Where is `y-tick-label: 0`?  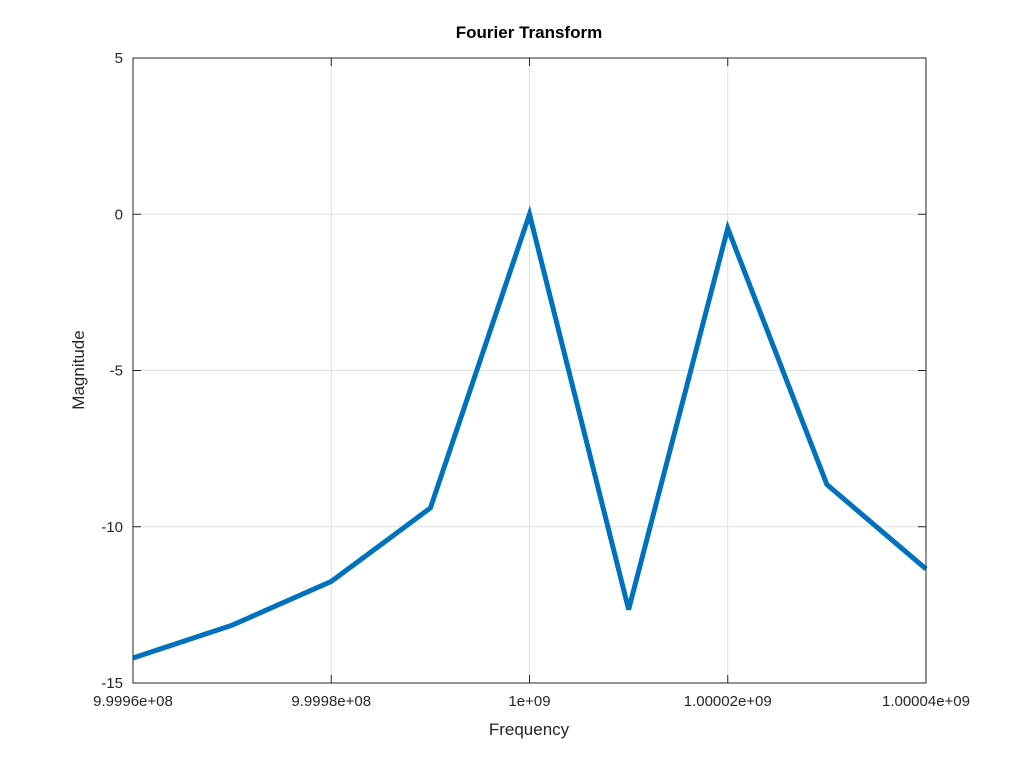 y-tick-label: 0 is located at coordinates (119, 214).